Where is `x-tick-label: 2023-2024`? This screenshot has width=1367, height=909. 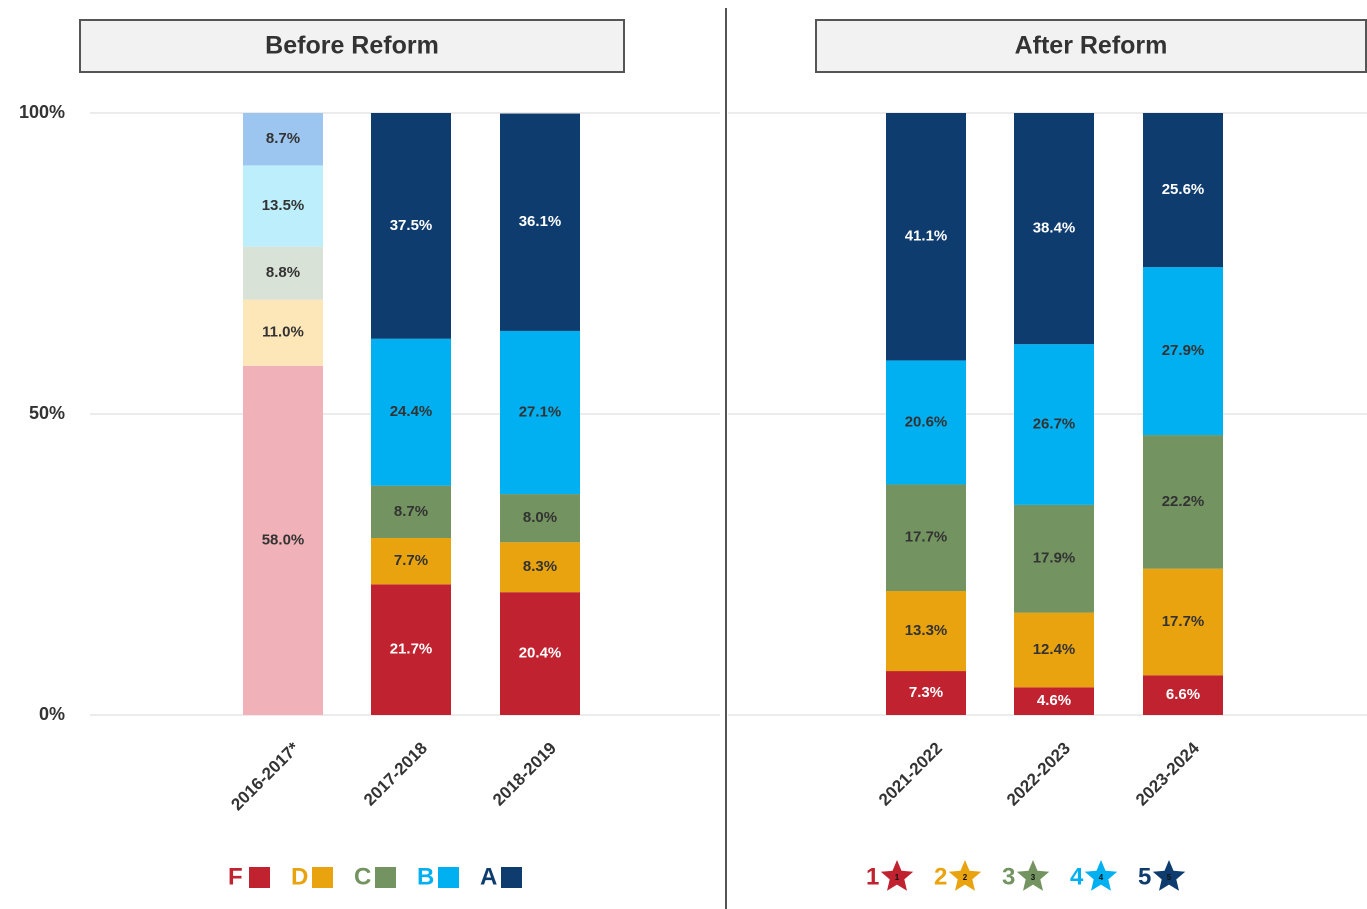 x-tick-label: 2023-2024 is located at coordinates (1167, 773).